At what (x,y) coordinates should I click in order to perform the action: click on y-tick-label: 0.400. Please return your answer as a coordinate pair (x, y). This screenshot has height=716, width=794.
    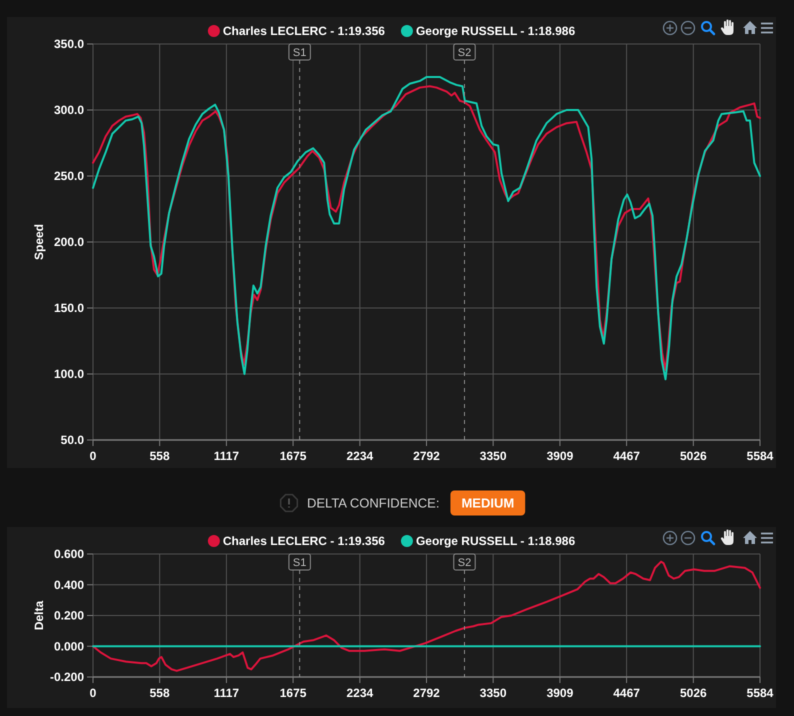
    Looking at the image, I should click on (69, 585).